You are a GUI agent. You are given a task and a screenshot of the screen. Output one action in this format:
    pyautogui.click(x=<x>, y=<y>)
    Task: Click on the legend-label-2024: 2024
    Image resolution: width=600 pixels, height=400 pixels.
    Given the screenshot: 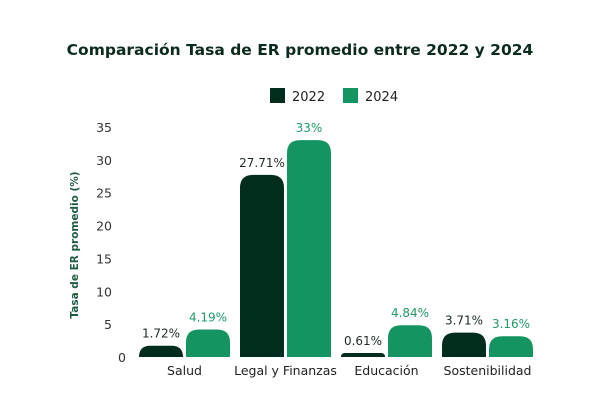 What is the action you would take?
    pyautogui.click(x=381, y=97)
    